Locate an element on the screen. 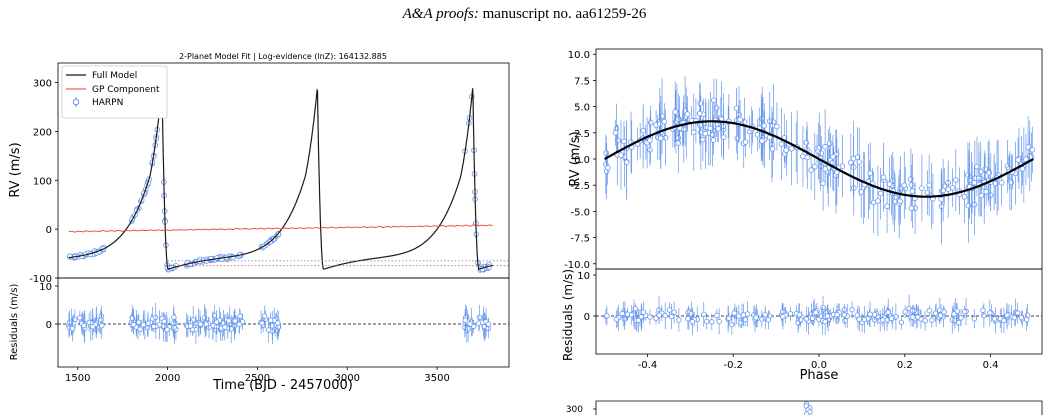 The height and width of the screenshot is (415, 1049). rv-axis-label: RV (m/s) is located at coordinates (15, 169).